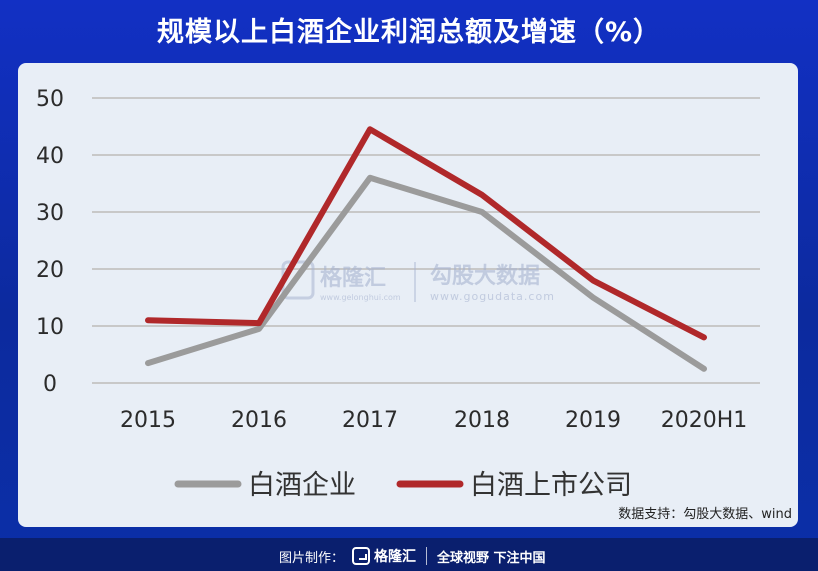 The width and height of the screenshot is (818, 571). I want to click on watermark-left-text: 格隆汇, so click(353, 278).